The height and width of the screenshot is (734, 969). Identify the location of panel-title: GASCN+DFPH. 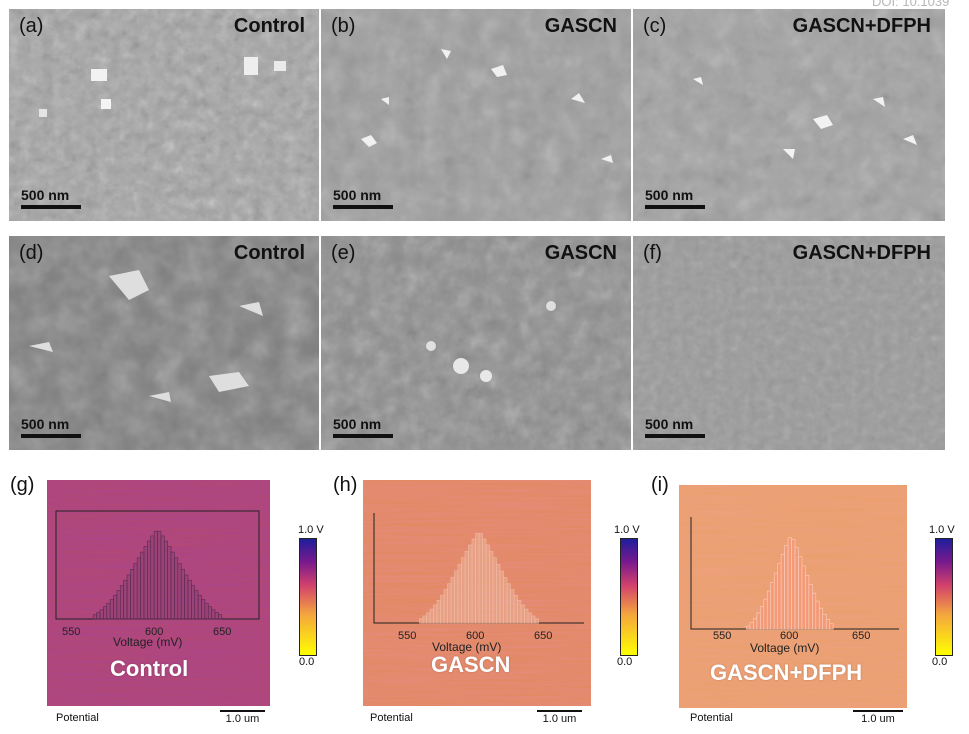
(861, 253).